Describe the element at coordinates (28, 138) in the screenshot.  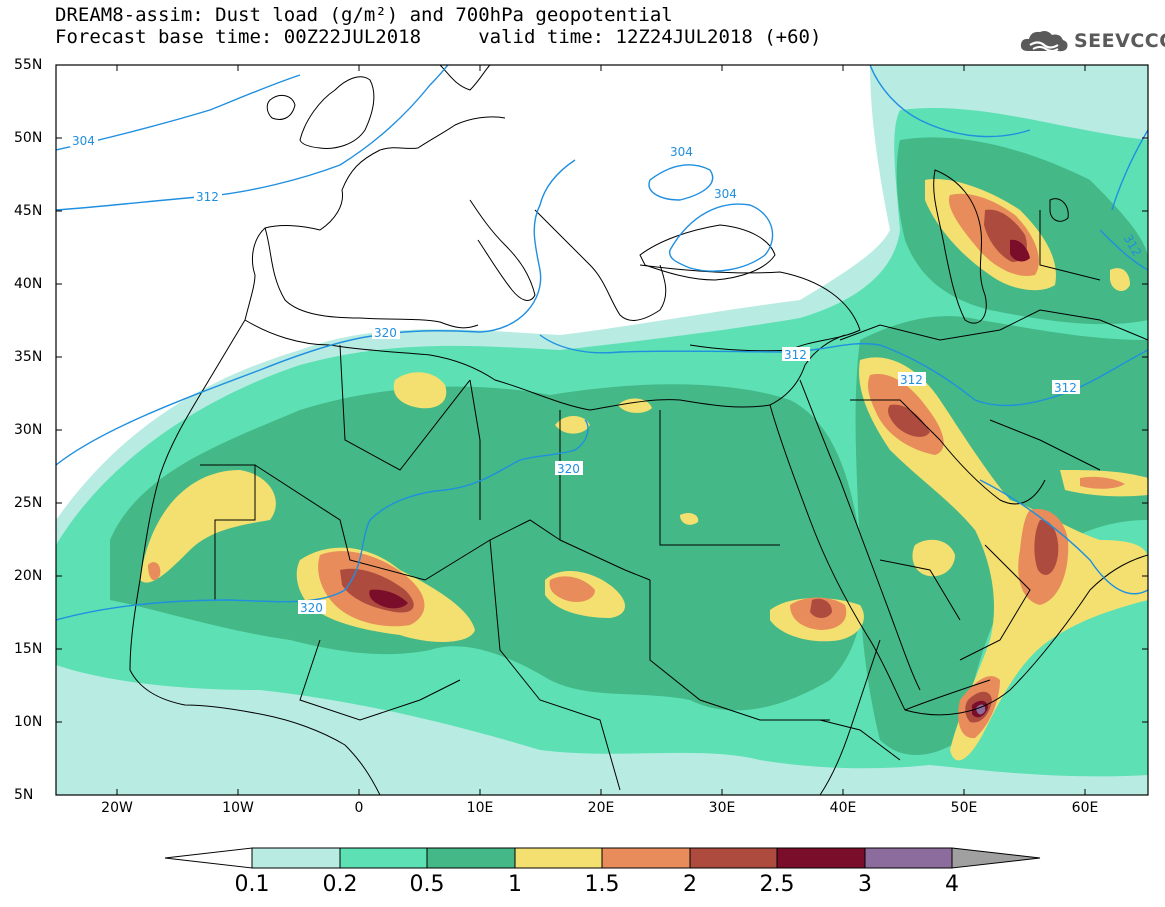
I see `lat-label: 50N` at that location.